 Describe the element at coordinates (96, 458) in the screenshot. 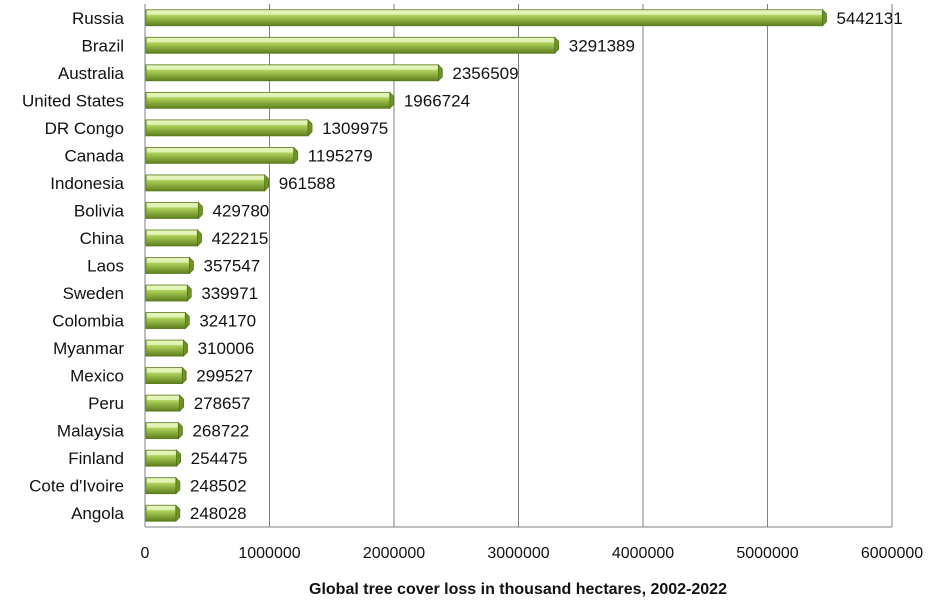

I see `category-label: Finland` at that location.